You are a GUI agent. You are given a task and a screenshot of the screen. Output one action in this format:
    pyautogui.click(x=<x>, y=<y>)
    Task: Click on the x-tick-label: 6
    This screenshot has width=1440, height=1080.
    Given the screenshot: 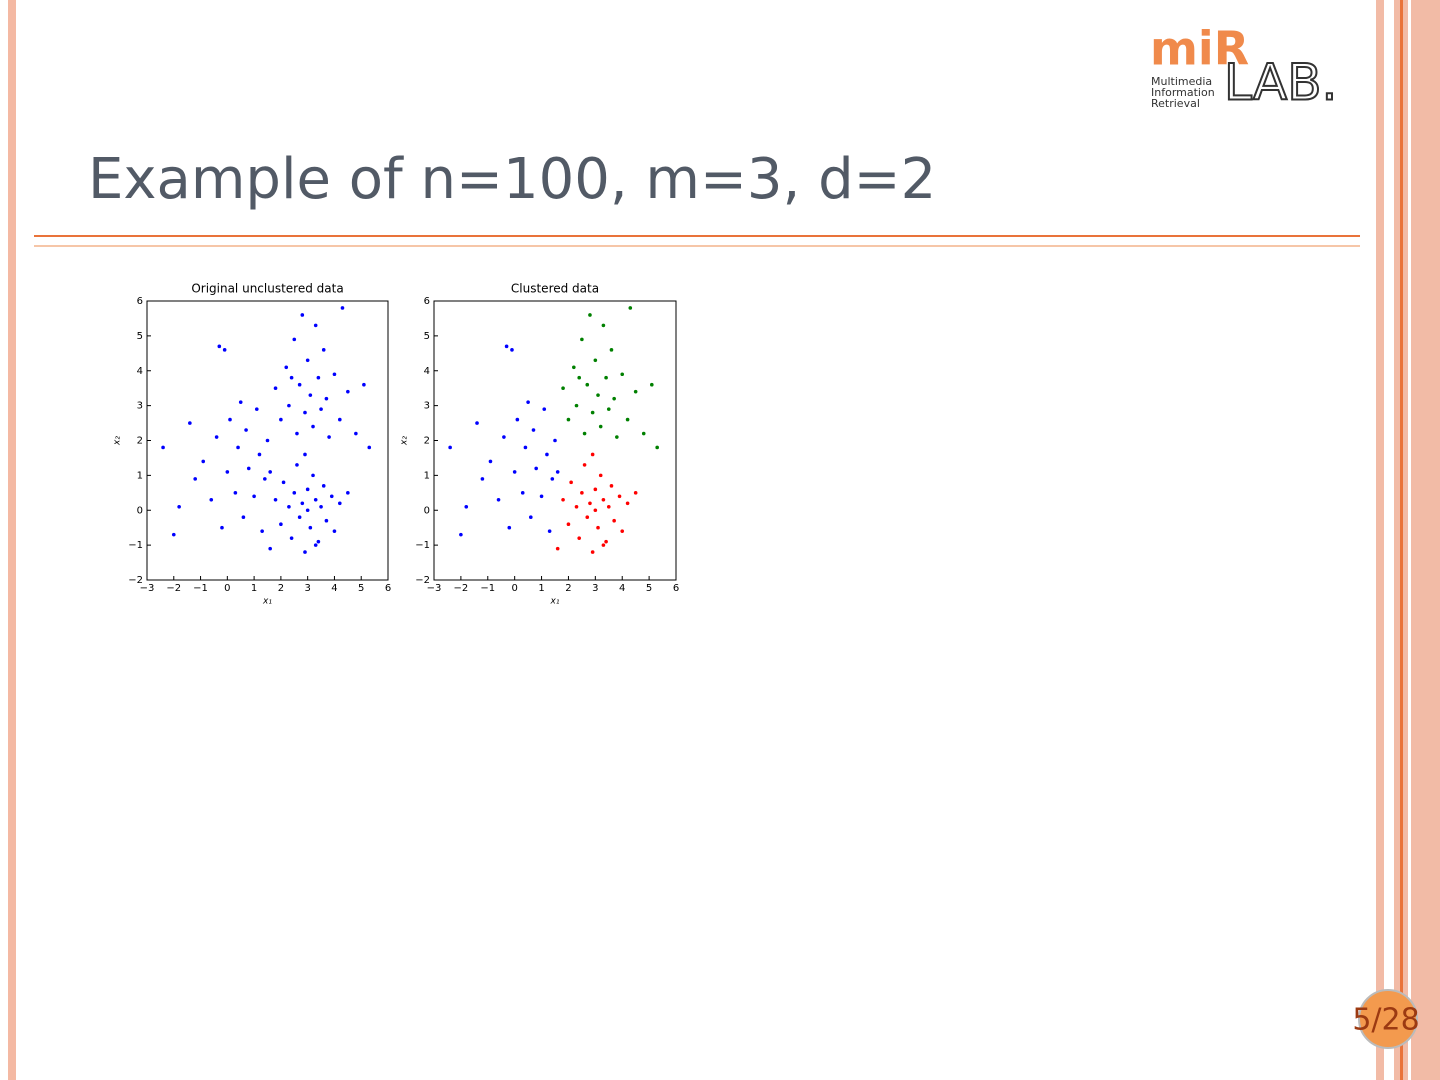 What is the action you would take?
    pyautogui.click(x=676, y=588)
    